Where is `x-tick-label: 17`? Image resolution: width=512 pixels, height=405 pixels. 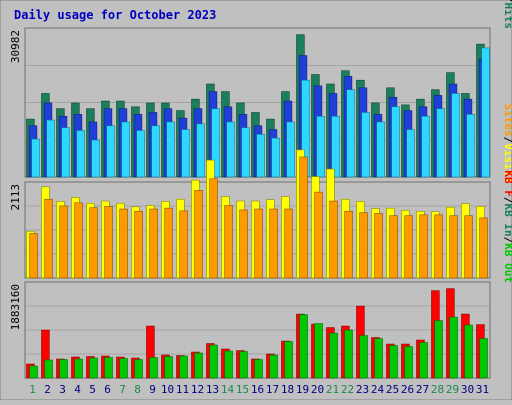
x-tick-label: 17 is located at coordinates (272, 389).